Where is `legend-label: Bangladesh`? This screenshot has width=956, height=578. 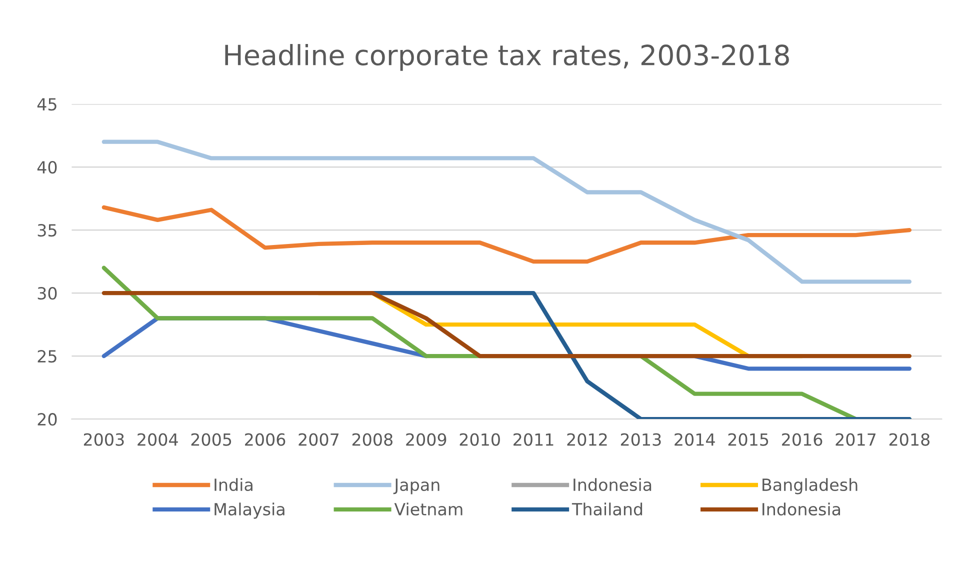
legend-label: Bangladesh is located at coordinates (810, 486).